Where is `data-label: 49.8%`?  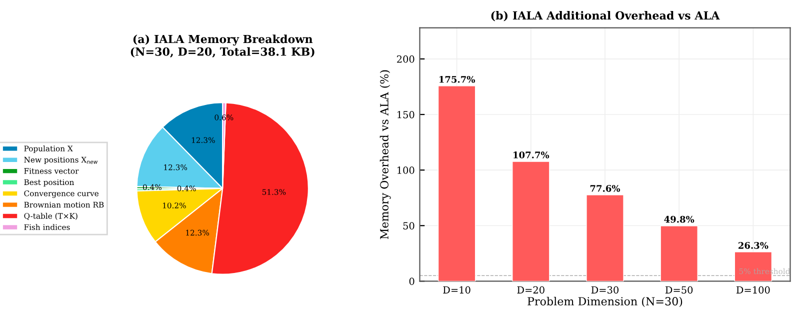 data-label: 49.8% is located at coordinates (679, 219).